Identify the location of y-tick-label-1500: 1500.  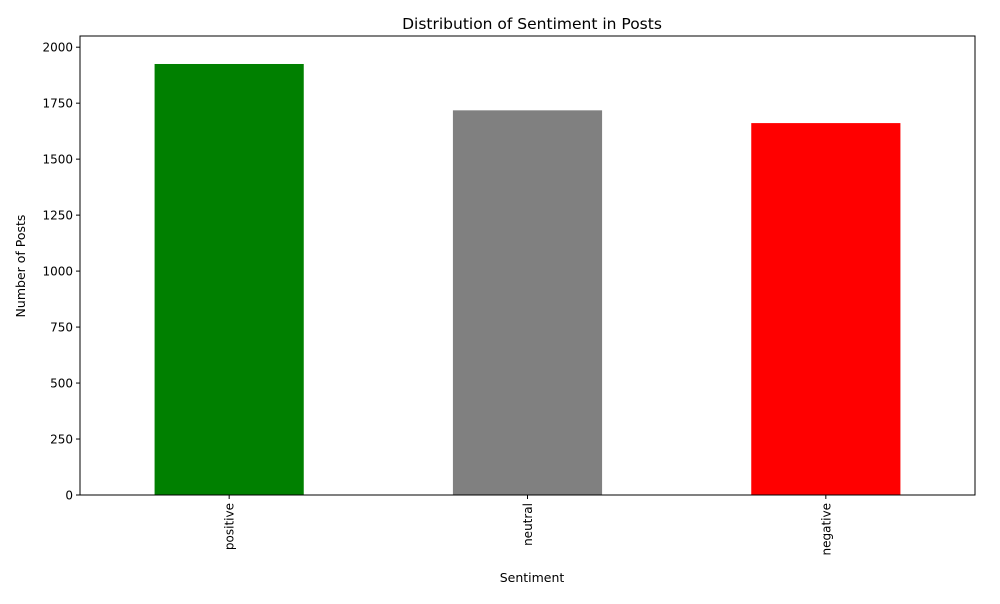
(57, 160).